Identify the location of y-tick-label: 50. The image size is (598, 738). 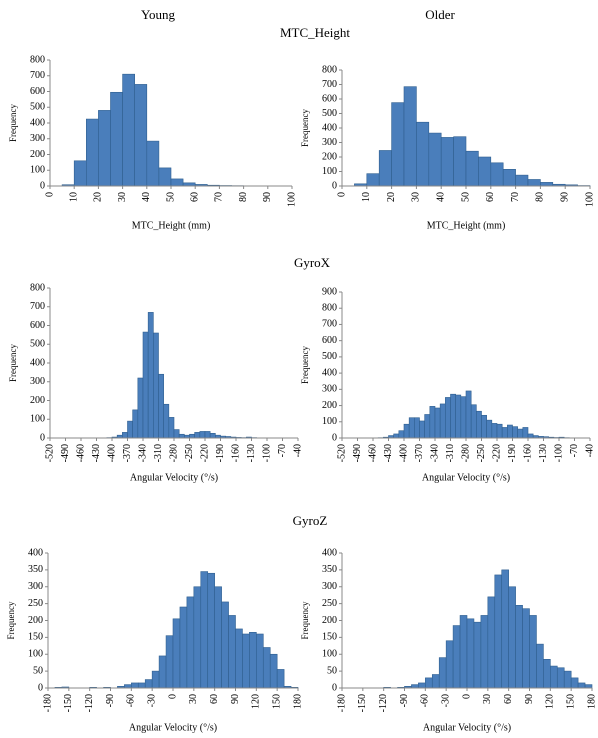
(332, 670).